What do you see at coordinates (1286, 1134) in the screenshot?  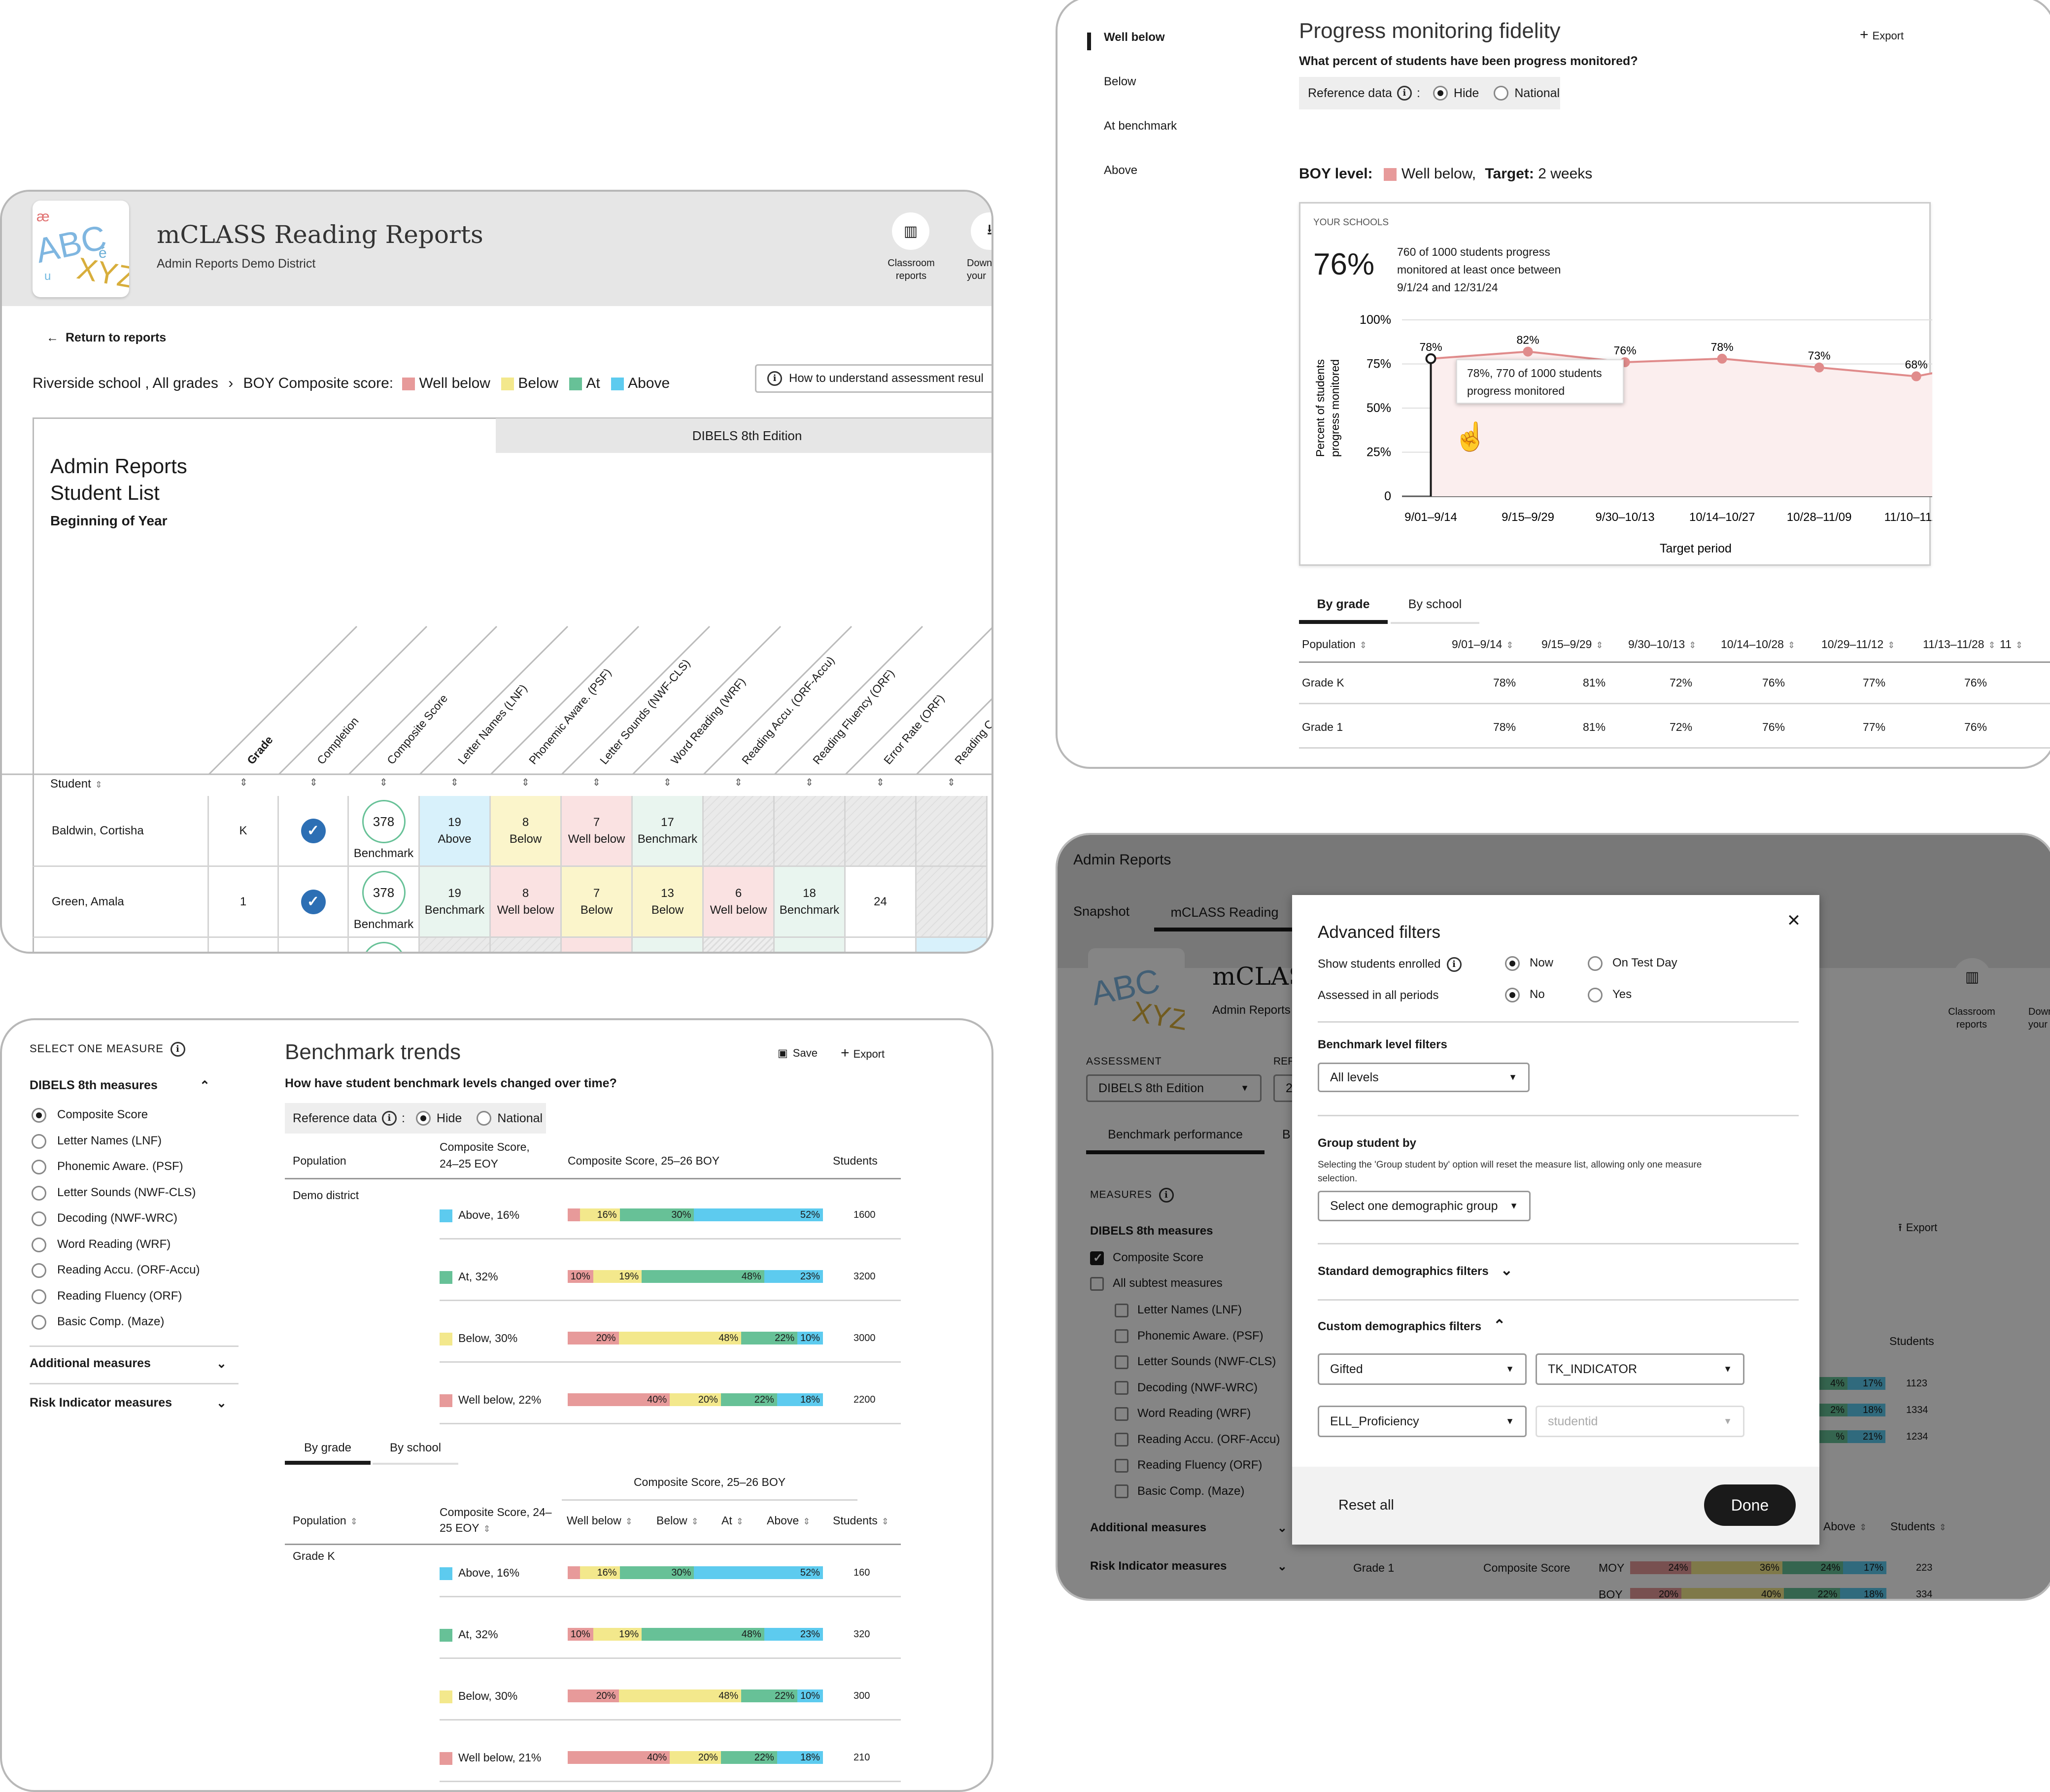 I see `tab-b: B` at bounding box center [1286, 1134].